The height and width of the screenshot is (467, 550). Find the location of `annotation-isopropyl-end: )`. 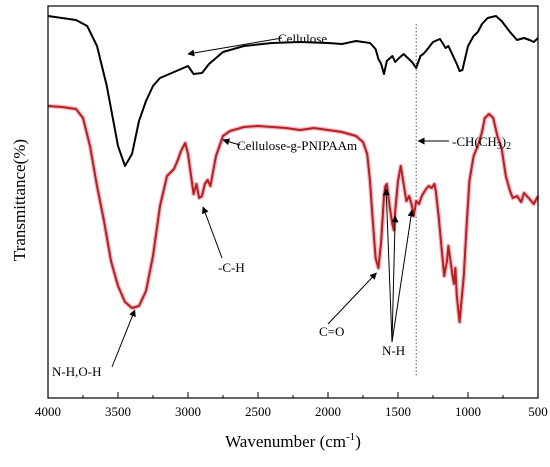

annotation-isopropyl-end: ) is located at coordinates (504, 141).